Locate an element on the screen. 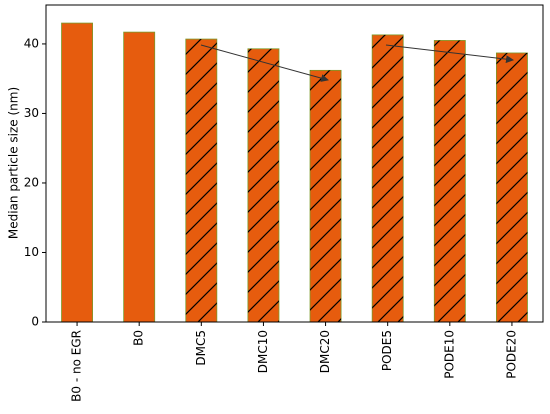 The image size is (550, 414). y-tick-label: 40 is located at coordinates (31, 43).